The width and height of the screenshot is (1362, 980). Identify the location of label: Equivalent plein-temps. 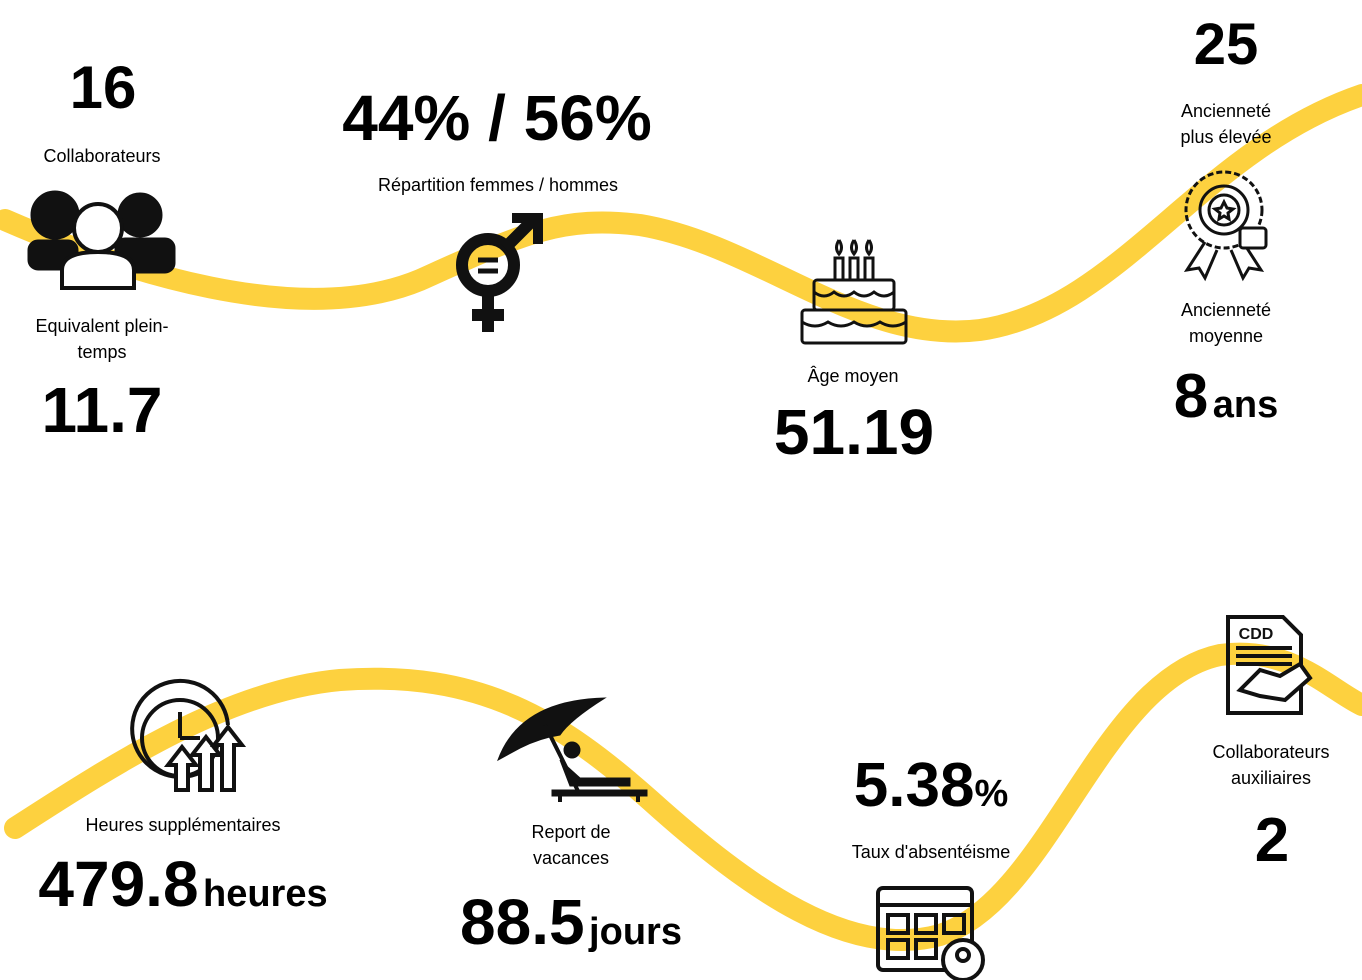
(102, 339).